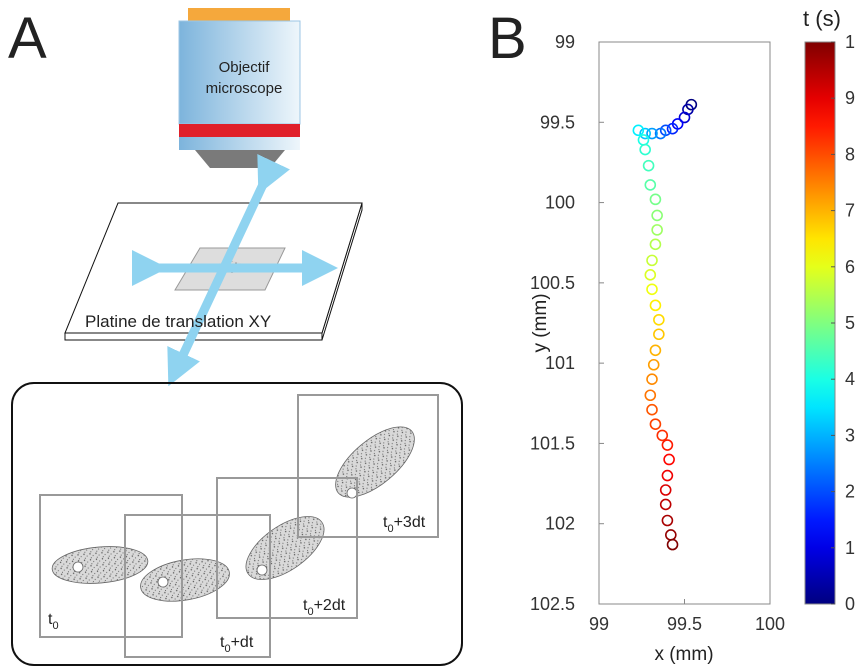  Describe the element at coordinates (507, 38) in the screenshot. I see `panel-label: B` at that location.